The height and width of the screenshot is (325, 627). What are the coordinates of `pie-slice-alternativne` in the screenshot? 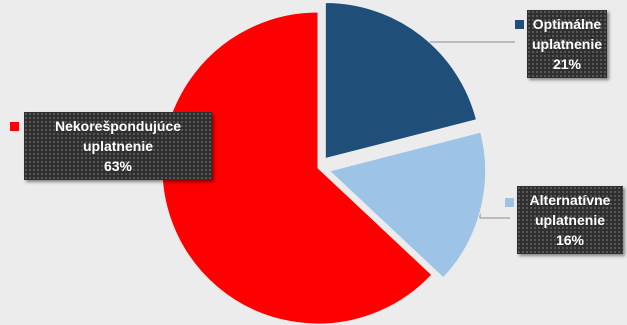 It's located at (407, 205).